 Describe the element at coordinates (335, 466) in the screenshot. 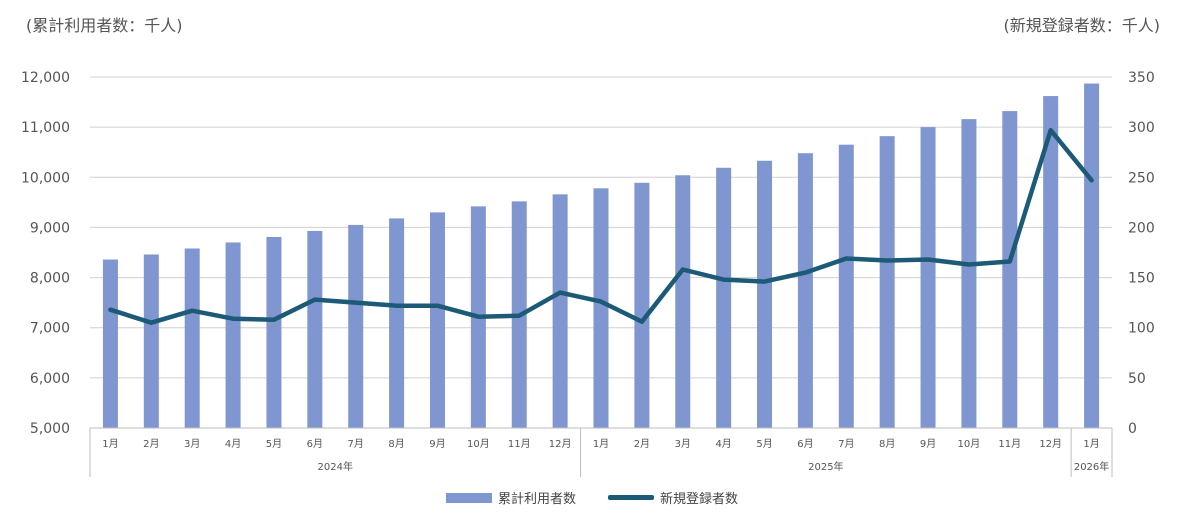

I see `x-group-label: 2024年` at that location.